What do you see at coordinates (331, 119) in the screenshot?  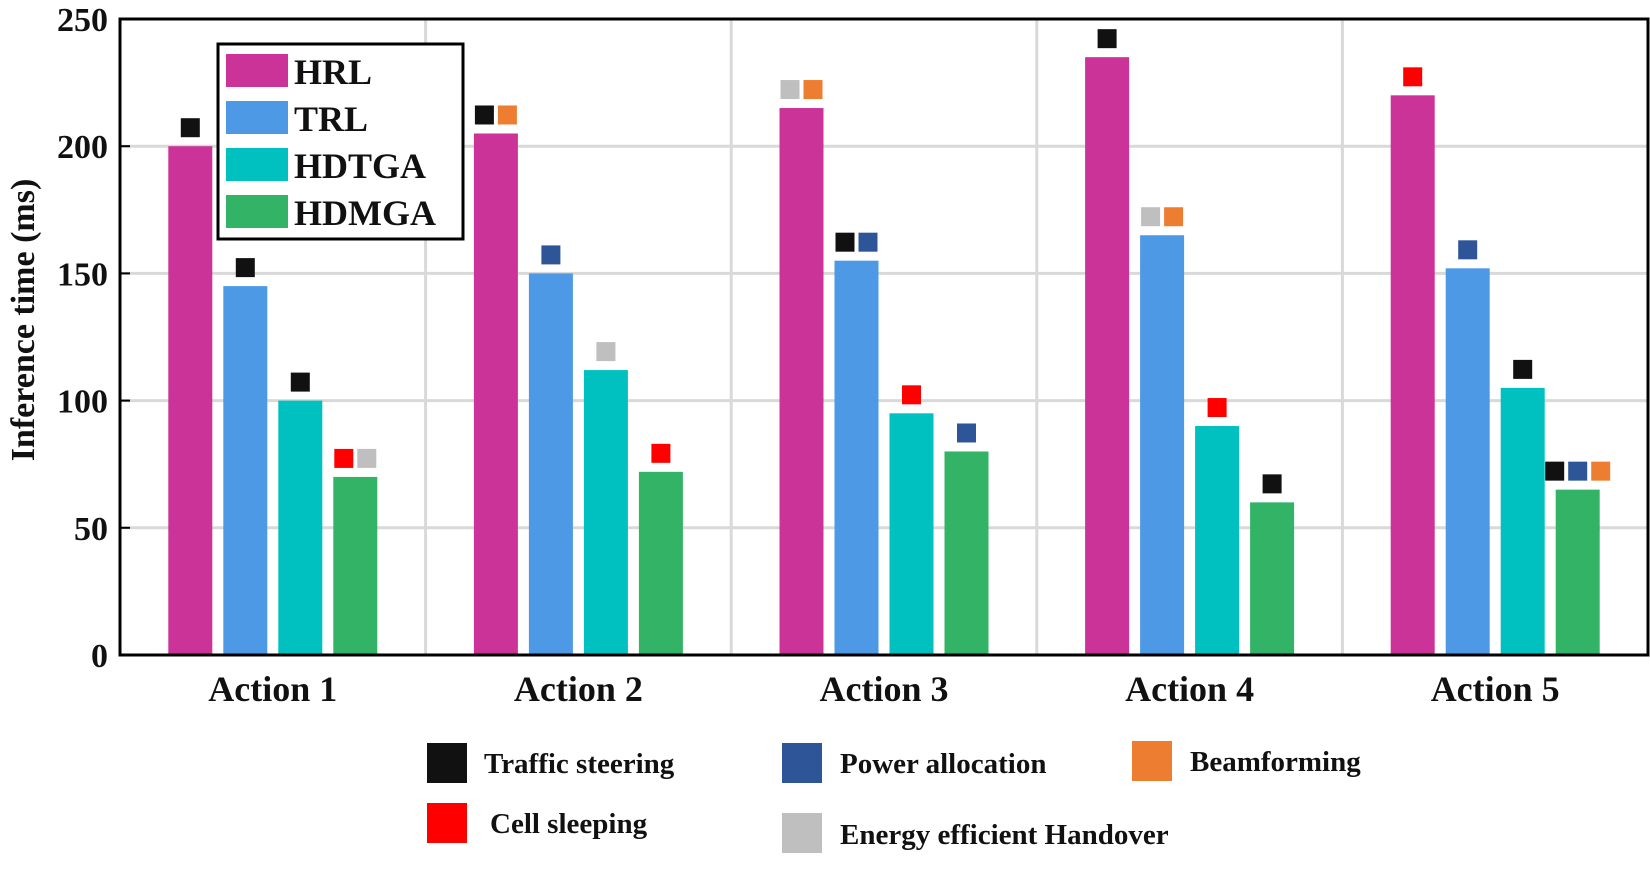 I see `legend-label: TRL` at bounding box center [331, 119].